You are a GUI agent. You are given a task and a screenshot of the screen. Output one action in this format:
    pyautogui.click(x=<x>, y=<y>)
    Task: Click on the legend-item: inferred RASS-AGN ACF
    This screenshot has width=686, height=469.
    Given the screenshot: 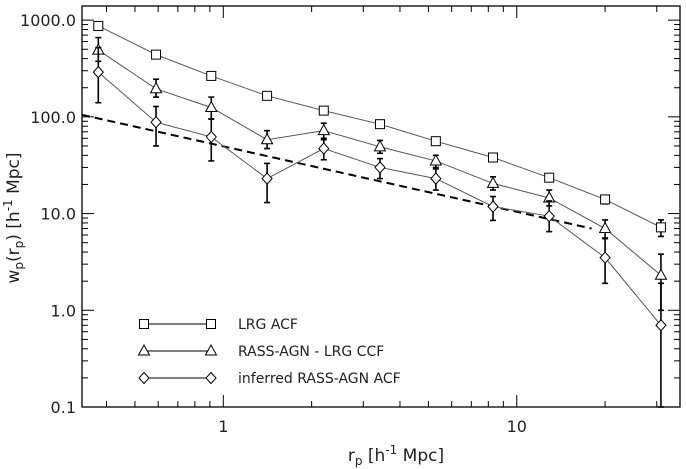 What is the action you would take?
    pyautogui.click(x=269, y=379)
    